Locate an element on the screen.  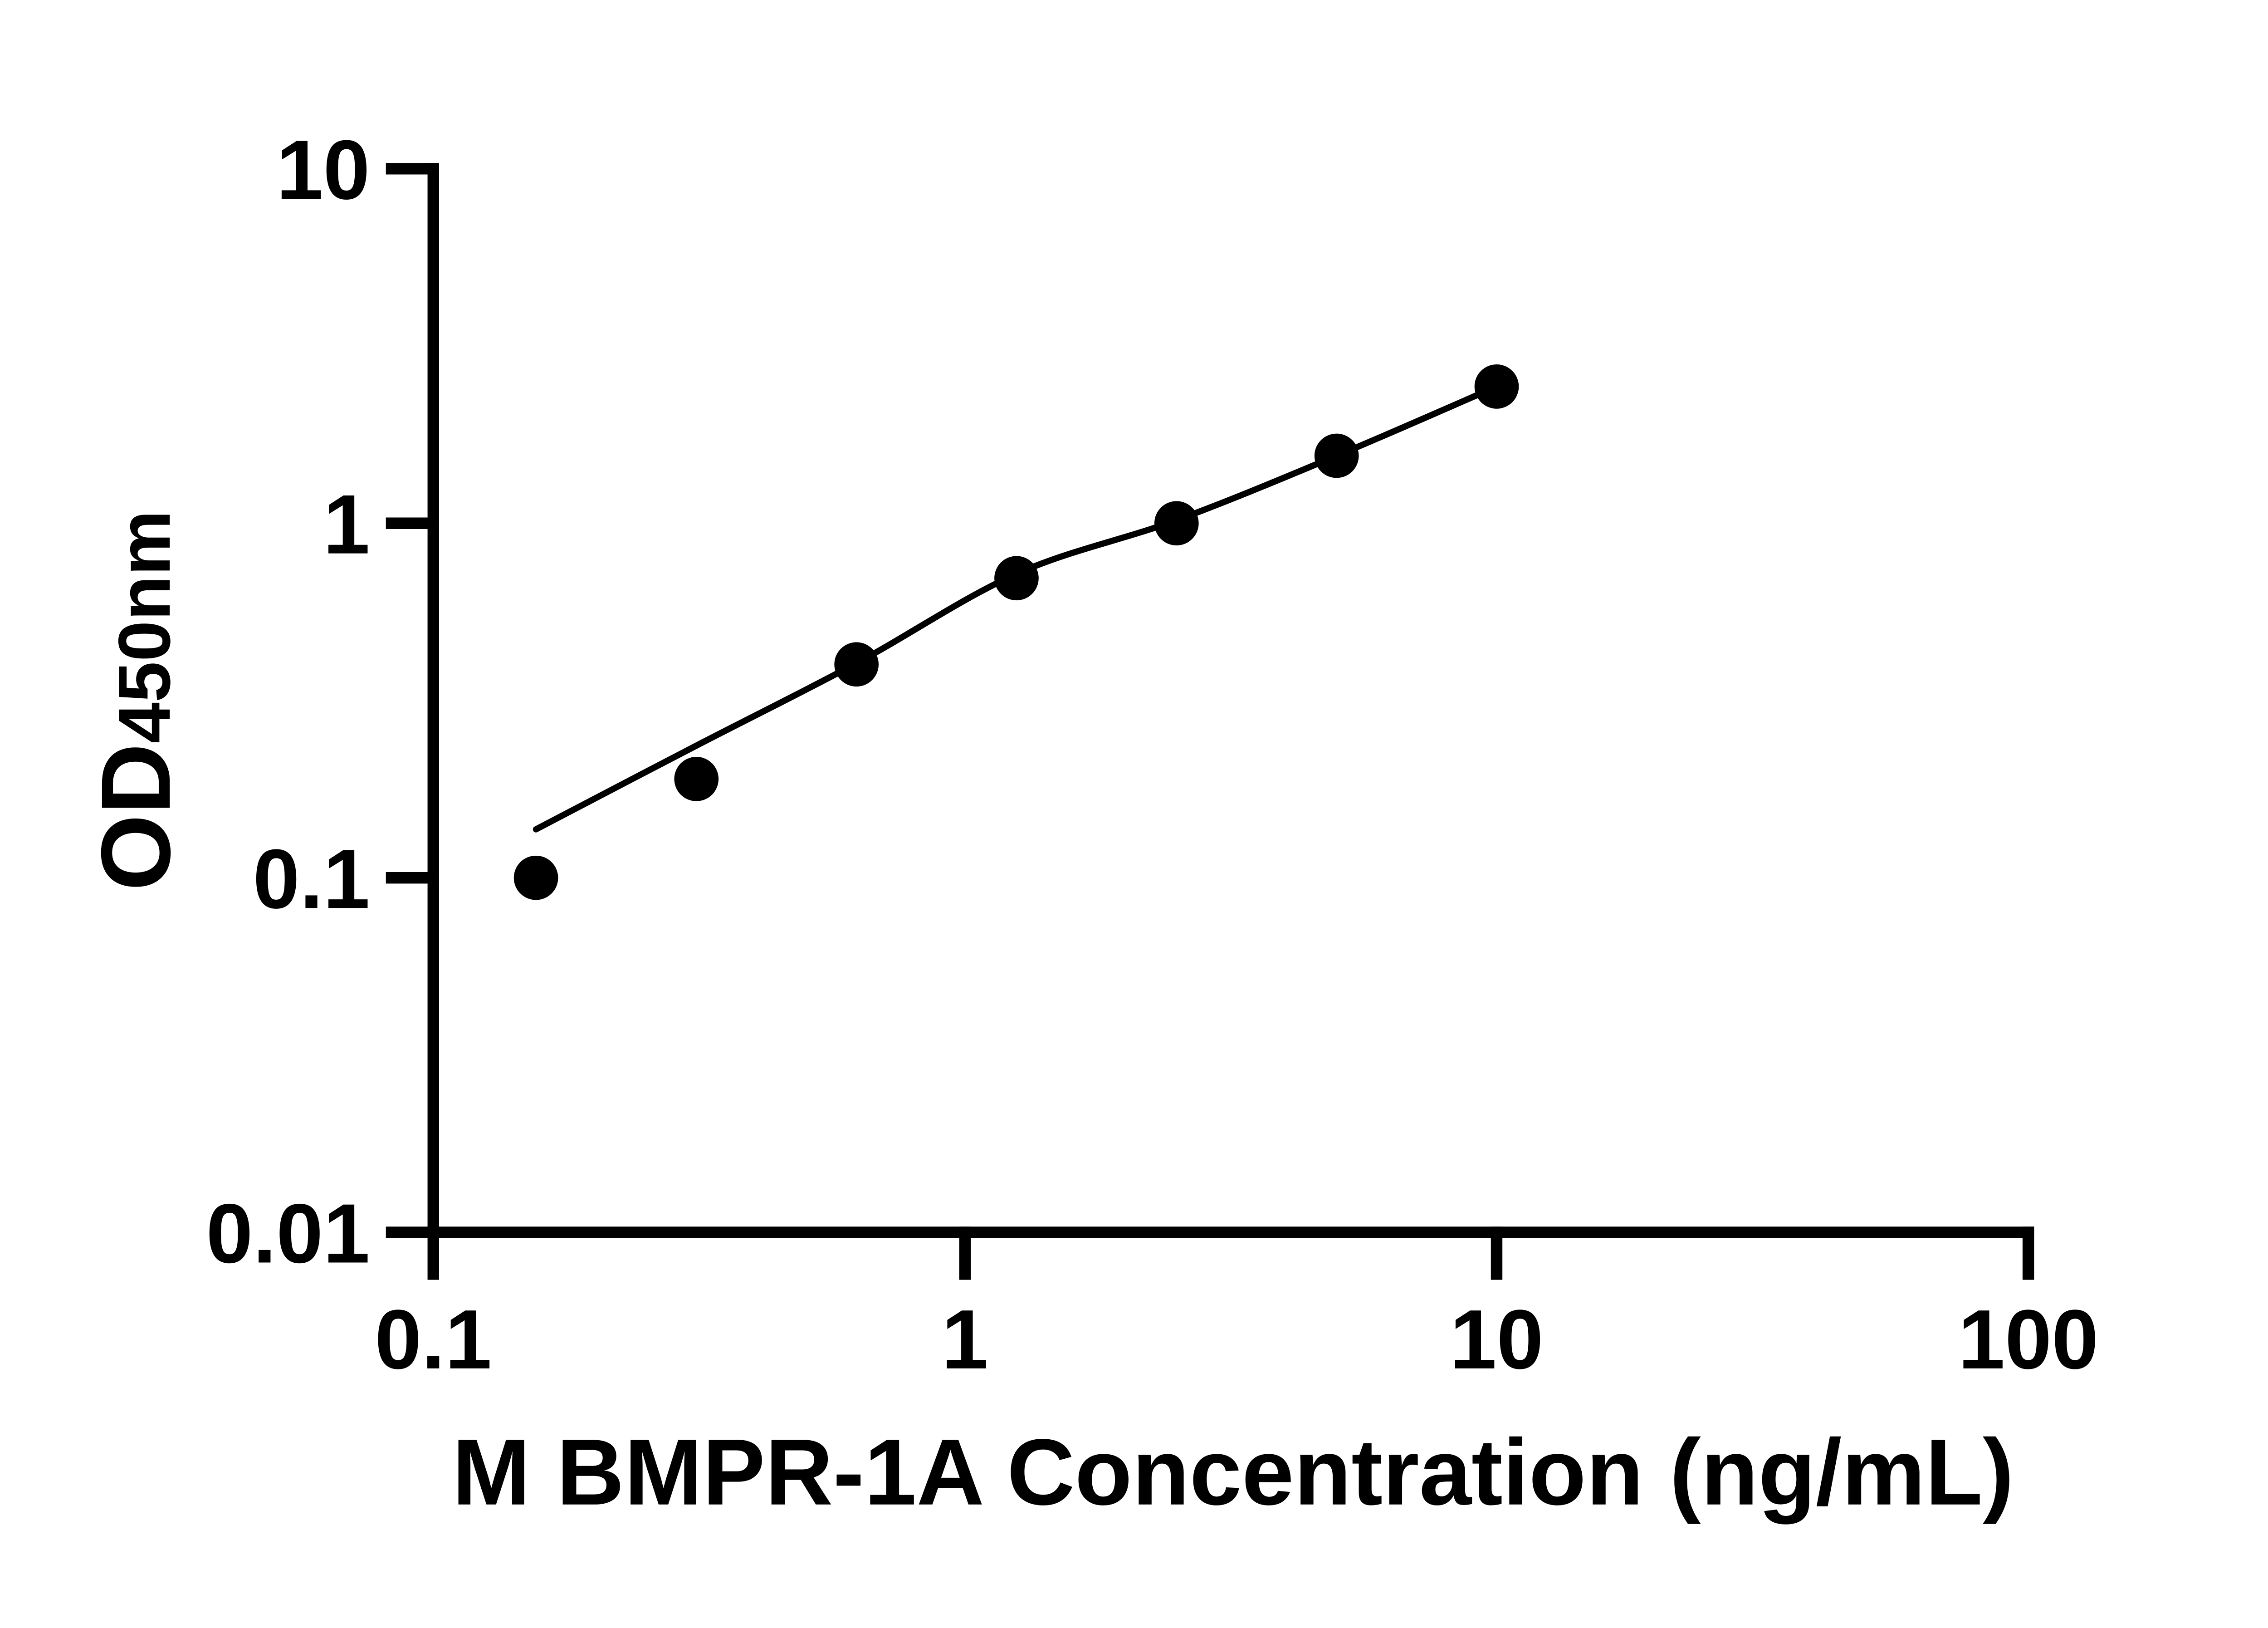
y-axis-title: OD450nm is located at coordinates (136, 700).